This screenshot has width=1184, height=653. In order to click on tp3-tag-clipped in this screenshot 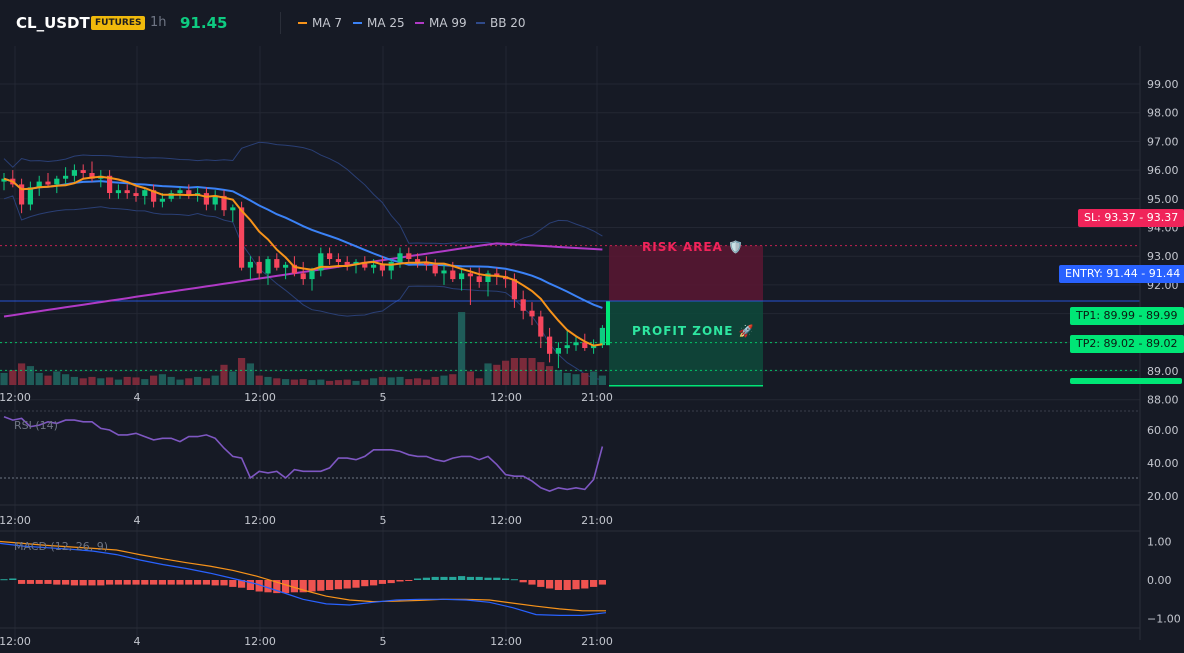, I will do `click(1126, 381)`.